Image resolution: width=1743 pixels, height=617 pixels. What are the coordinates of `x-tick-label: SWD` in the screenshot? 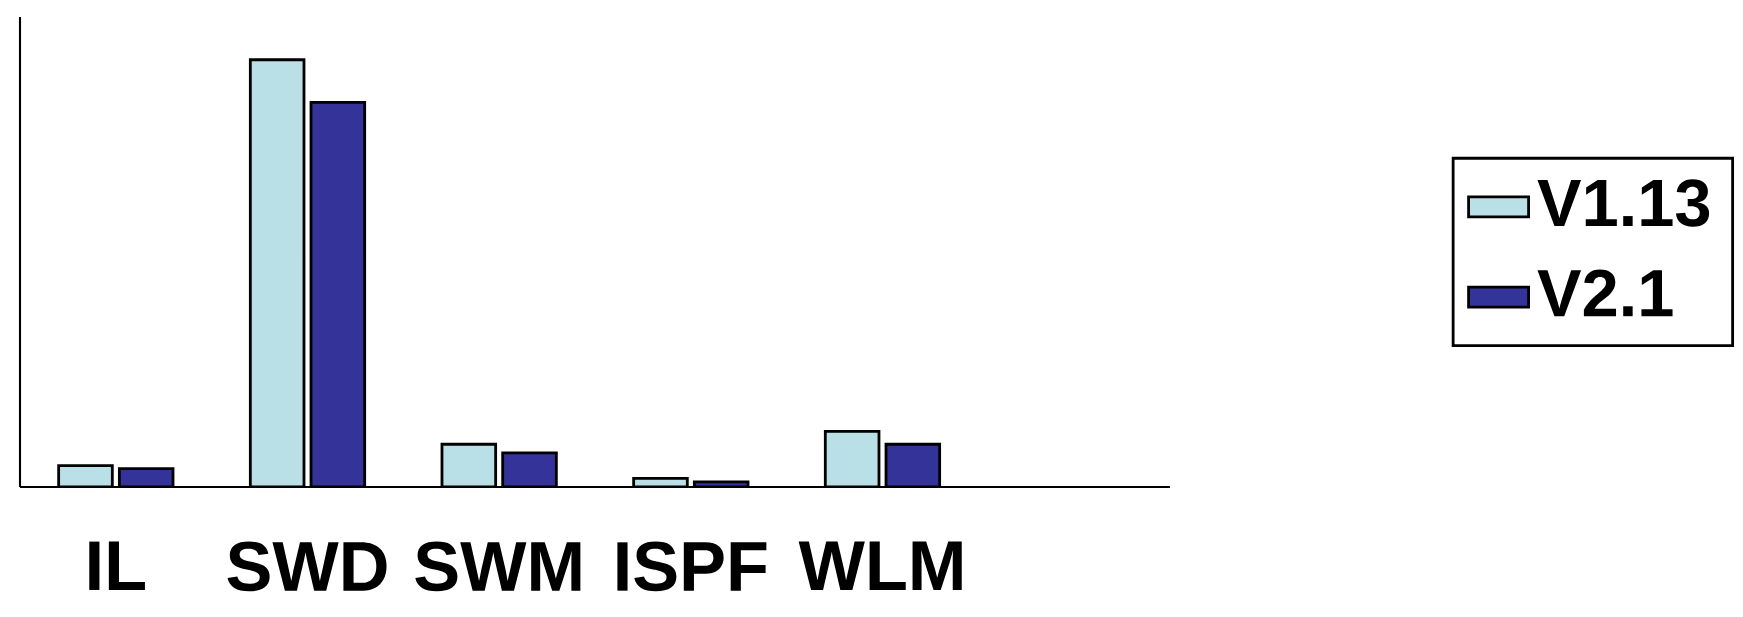 It's located at (307, 566).